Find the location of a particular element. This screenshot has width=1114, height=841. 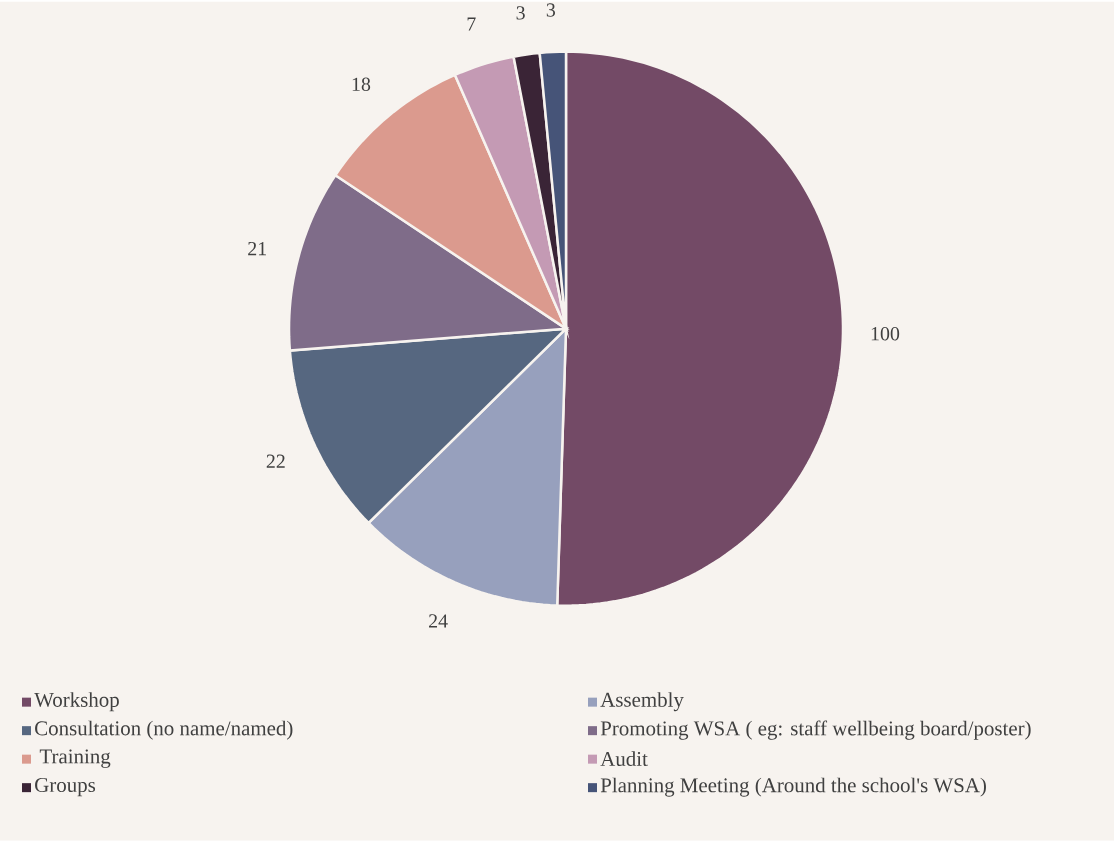

legend-label: Workshop is located at coordinates (76, 702).